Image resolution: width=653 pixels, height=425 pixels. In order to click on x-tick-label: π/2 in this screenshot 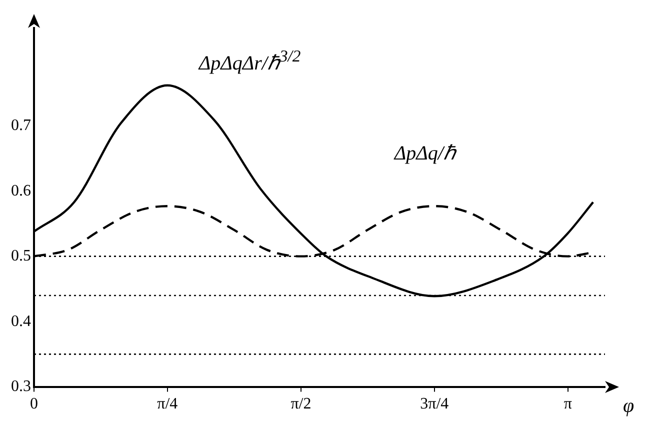, I will do `click(301, 404)`.